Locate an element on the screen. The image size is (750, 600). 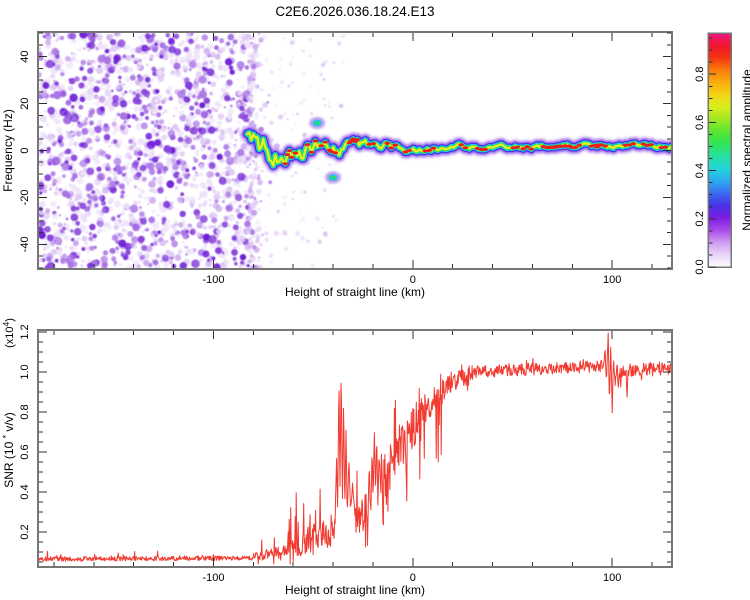
tick-label: -20 is located at coordinates (25, 197).